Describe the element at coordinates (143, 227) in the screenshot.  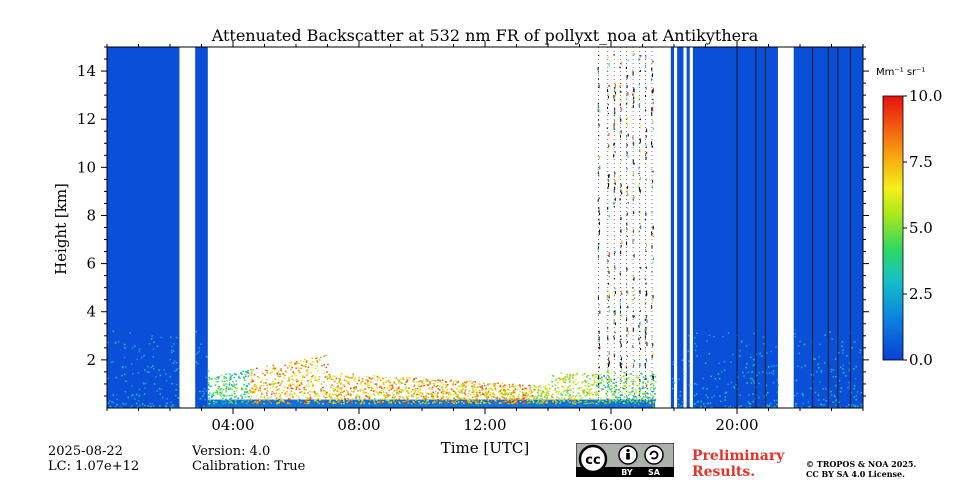
I see `background-period` at that location.